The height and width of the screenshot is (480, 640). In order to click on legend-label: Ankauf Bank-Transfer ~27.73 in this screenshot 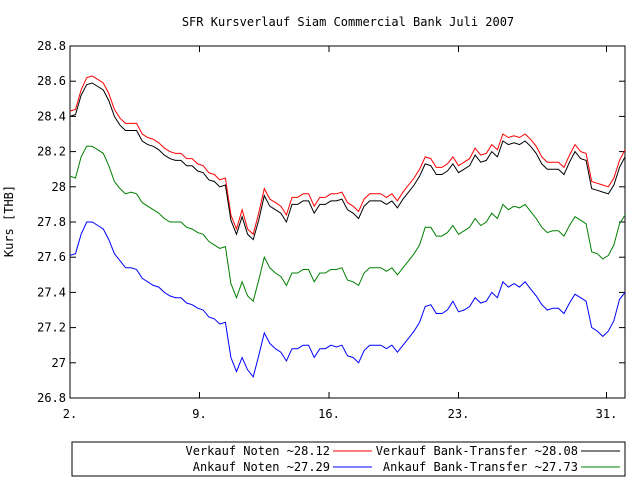, I will do `click(480, 467)`.